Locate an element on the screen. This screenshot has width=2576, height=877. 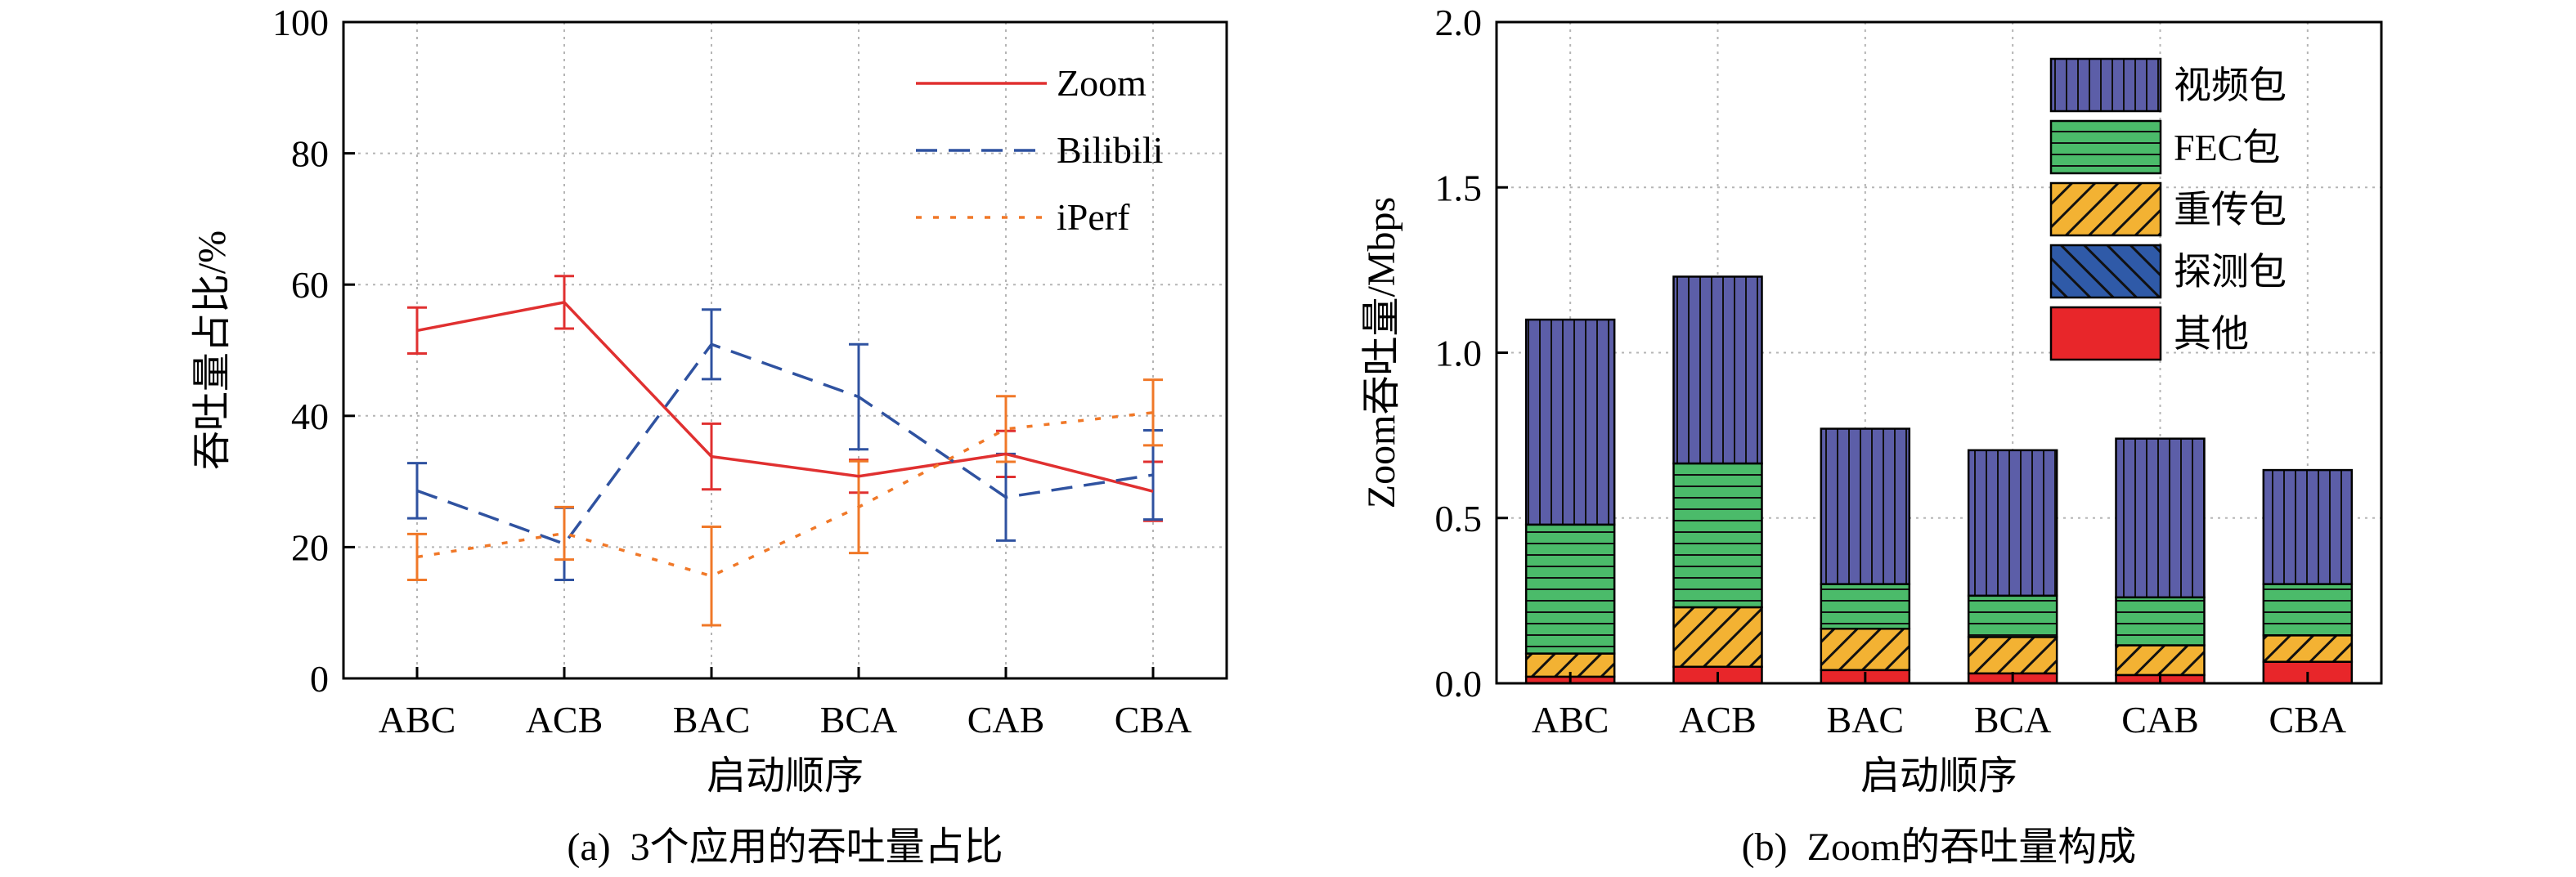
panel-a-legend: Zoom Bilibili iPerf is located at coordinates (1039, 150).